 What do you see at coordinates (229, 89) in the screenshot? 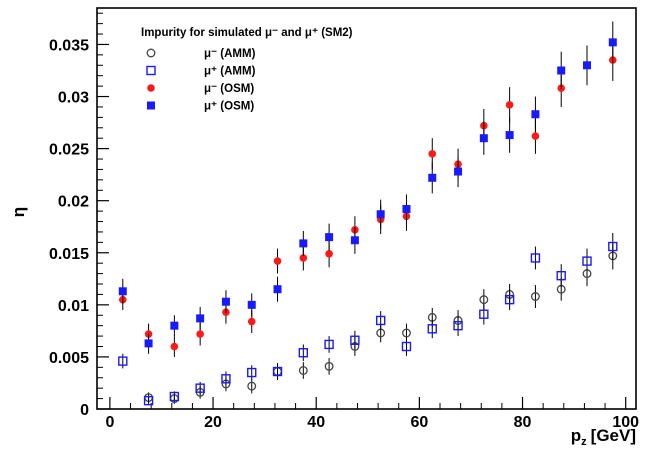
I see `legend-label: μ⁻ (OSM)` at bounding box center [229, 89].